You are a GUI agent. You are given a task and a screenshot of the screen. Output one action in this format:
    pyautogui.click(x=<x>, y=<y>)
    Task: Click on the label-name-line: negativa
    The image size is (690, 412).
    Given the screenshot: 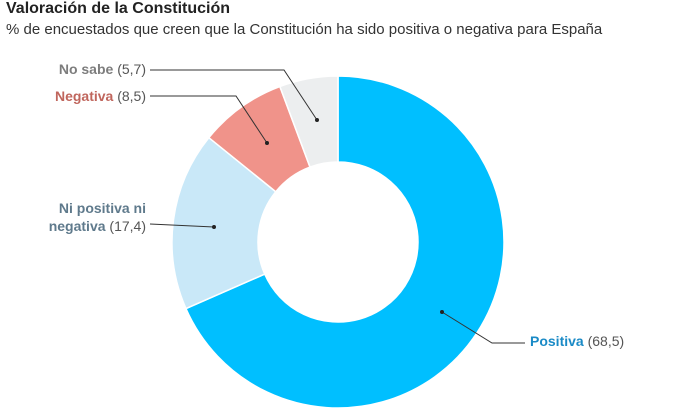 What is the action you would take?
    pyautogui.click(x=77, y=226)
    